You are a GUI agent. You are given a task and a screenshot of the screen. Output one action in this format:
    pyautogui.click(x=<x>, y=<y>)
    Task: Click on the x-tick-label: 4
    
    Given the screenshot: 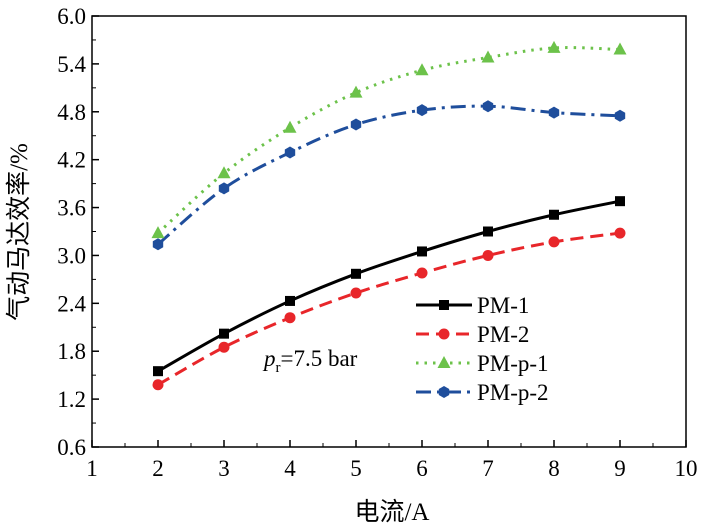 What is the action you would take?
    pyautogui.click(x=290, y=468)
    